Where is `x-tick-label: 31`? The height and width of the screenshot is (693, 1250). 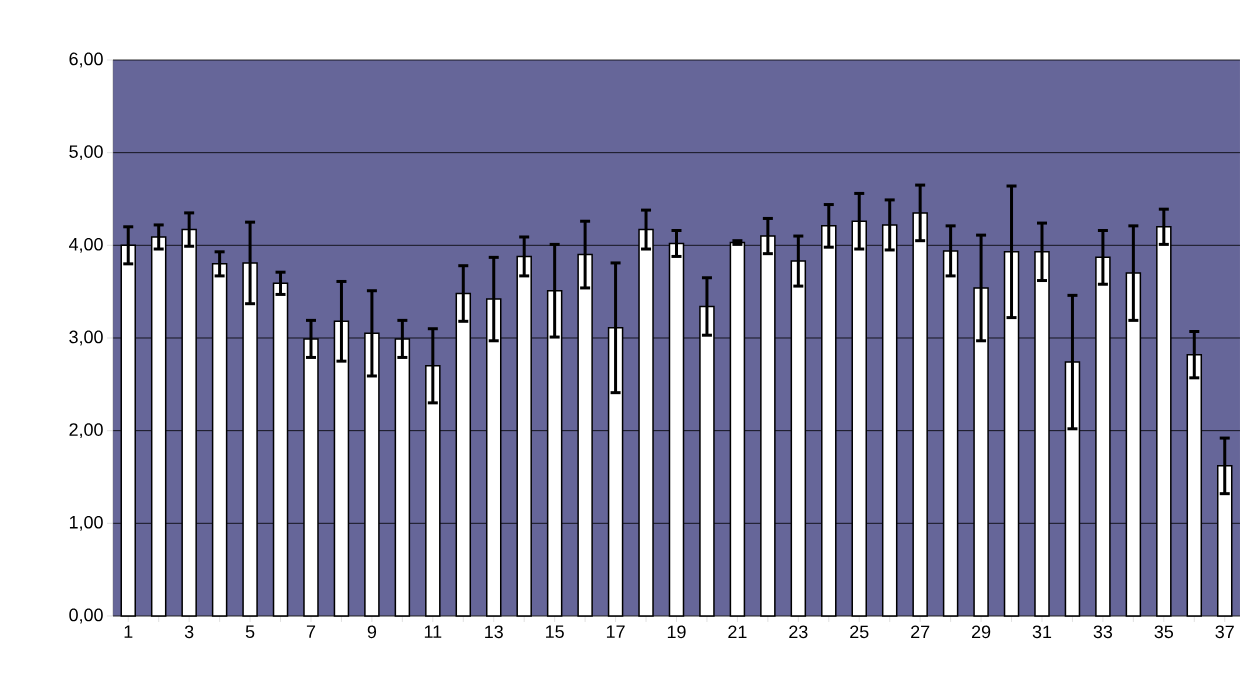 x-tick-label: 31 is located at coordinates (1042, 632).